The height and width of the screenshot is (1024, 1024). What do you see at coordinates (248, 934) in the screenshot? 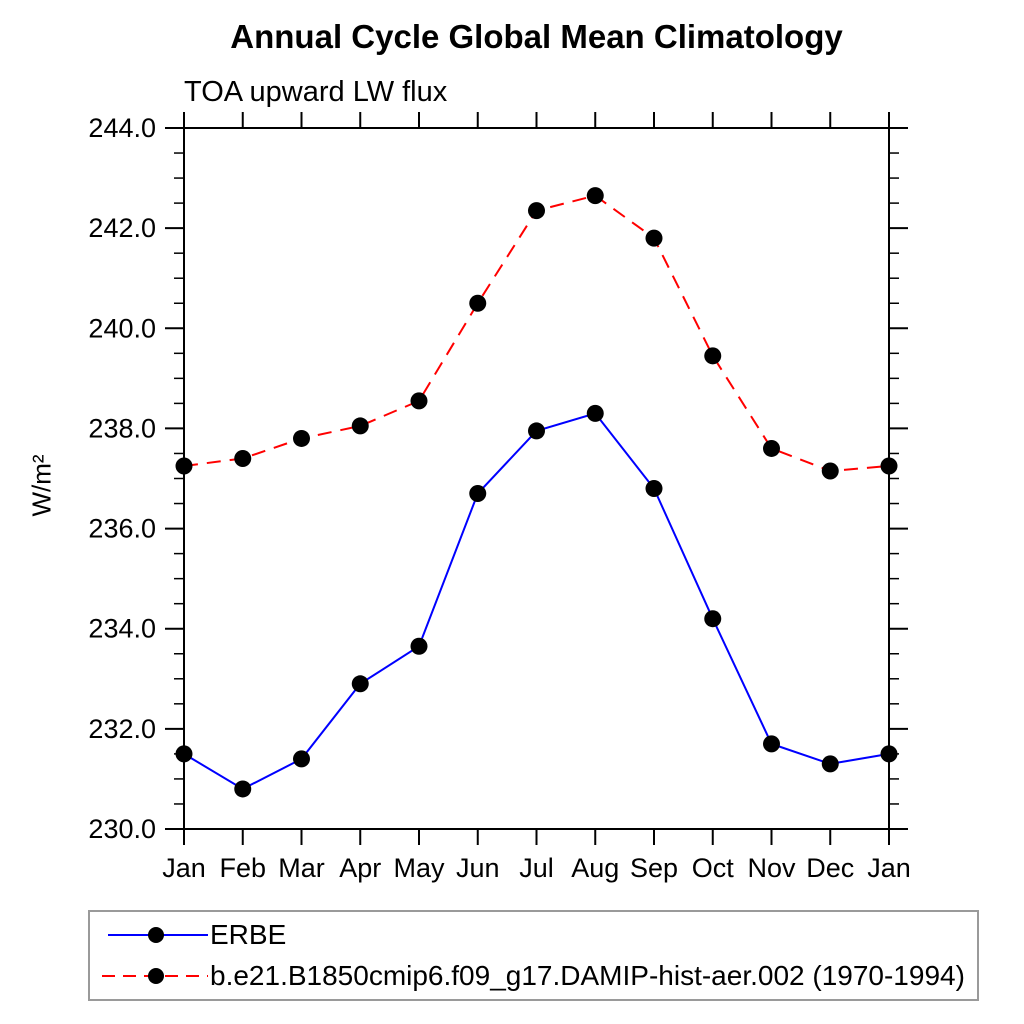
I see `legend-label-erbe: ERBE` at bounding box center [248, 934].